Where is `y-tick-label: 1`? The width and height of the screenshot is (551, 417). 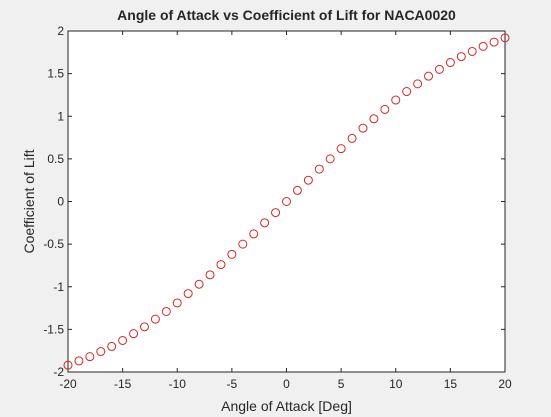 y-tick-label: 1 is located at coordinates (60, 116).